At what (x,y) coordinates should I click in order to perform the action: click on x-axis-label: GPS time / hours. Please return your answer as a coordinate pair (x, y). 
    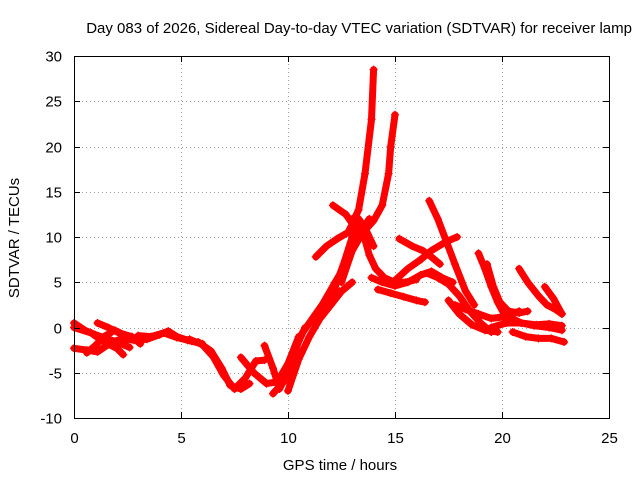
    Looking at the image, I should click on (340, 465).